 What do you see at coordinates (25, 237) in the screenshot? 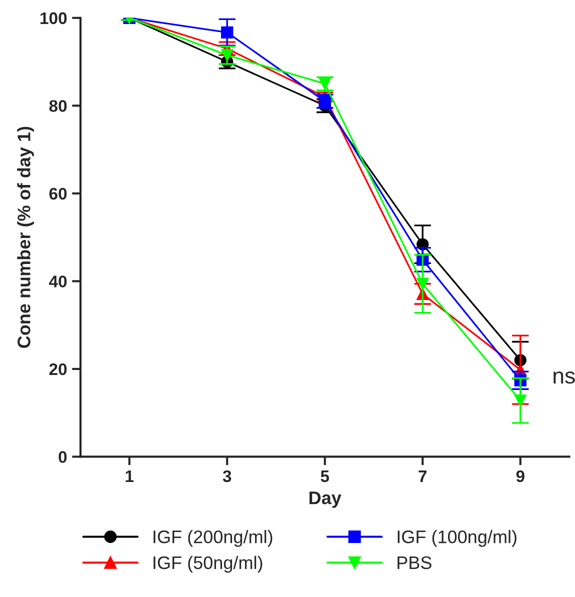
I see `y-axis-title: Cone number (% of day 1)` at bounding box center [25, 237].